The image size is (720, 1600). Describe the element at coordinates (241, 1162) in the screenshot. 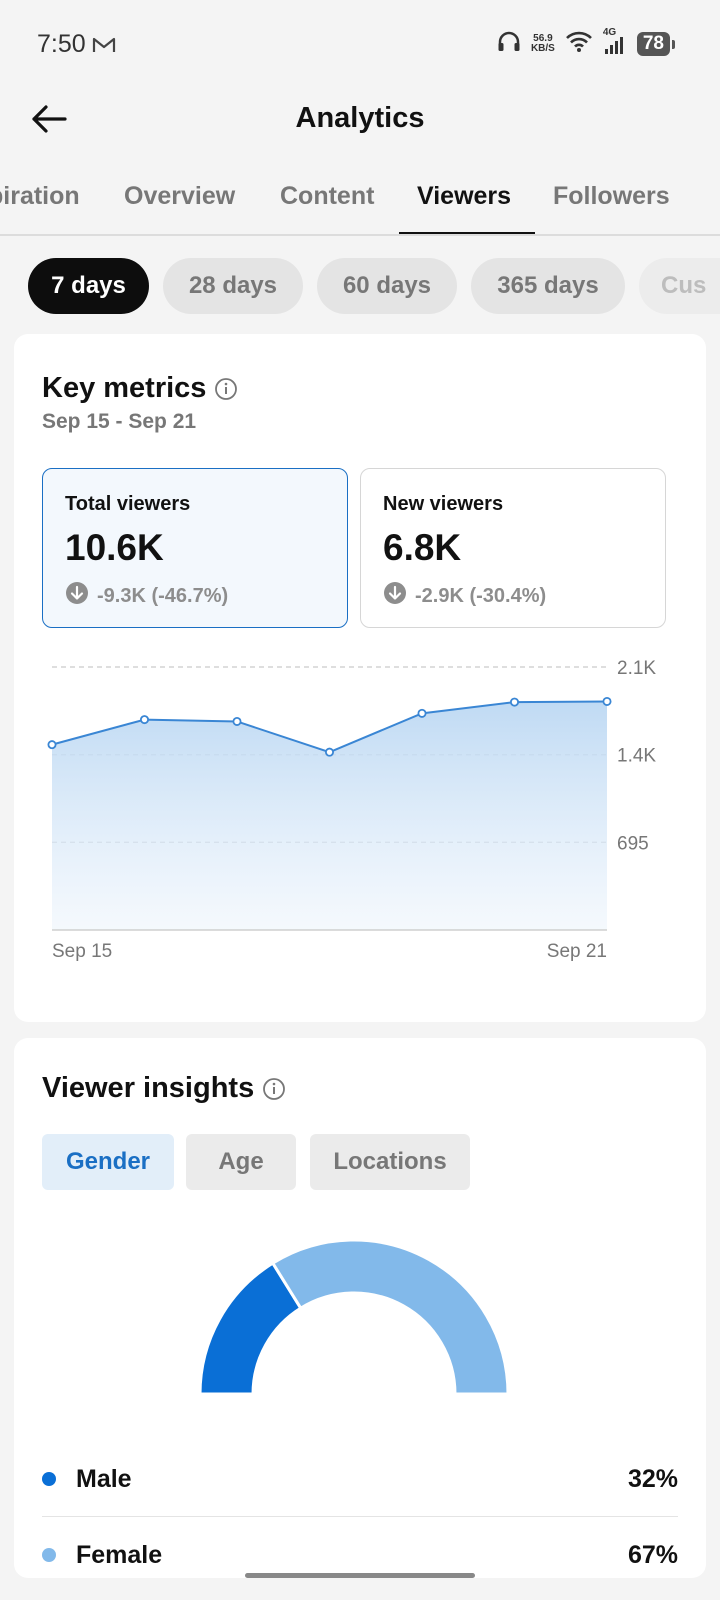

I see `segment-age: Age` at that location.